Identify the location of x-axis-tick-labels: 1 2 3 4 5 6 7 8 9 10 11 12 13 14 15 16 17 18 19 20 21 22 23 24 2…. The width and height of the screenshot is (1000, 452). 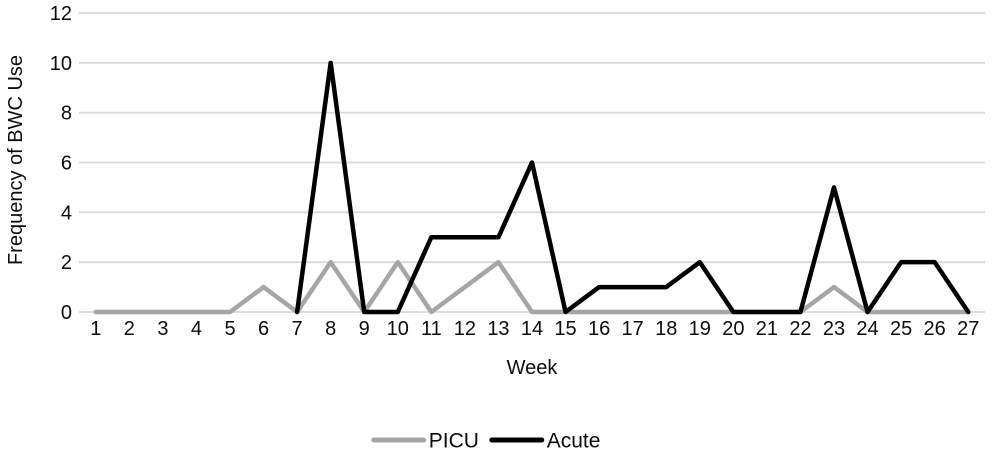
(534, 329).